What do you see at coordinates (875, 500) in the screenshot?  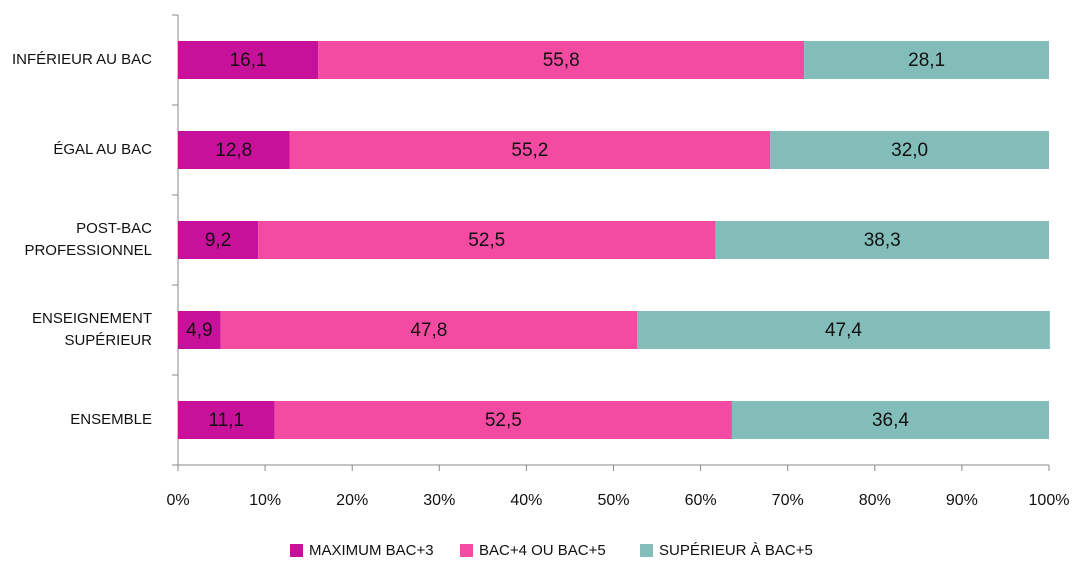 I see `x-tick-label: 80%` at bounding box center [875, 500].